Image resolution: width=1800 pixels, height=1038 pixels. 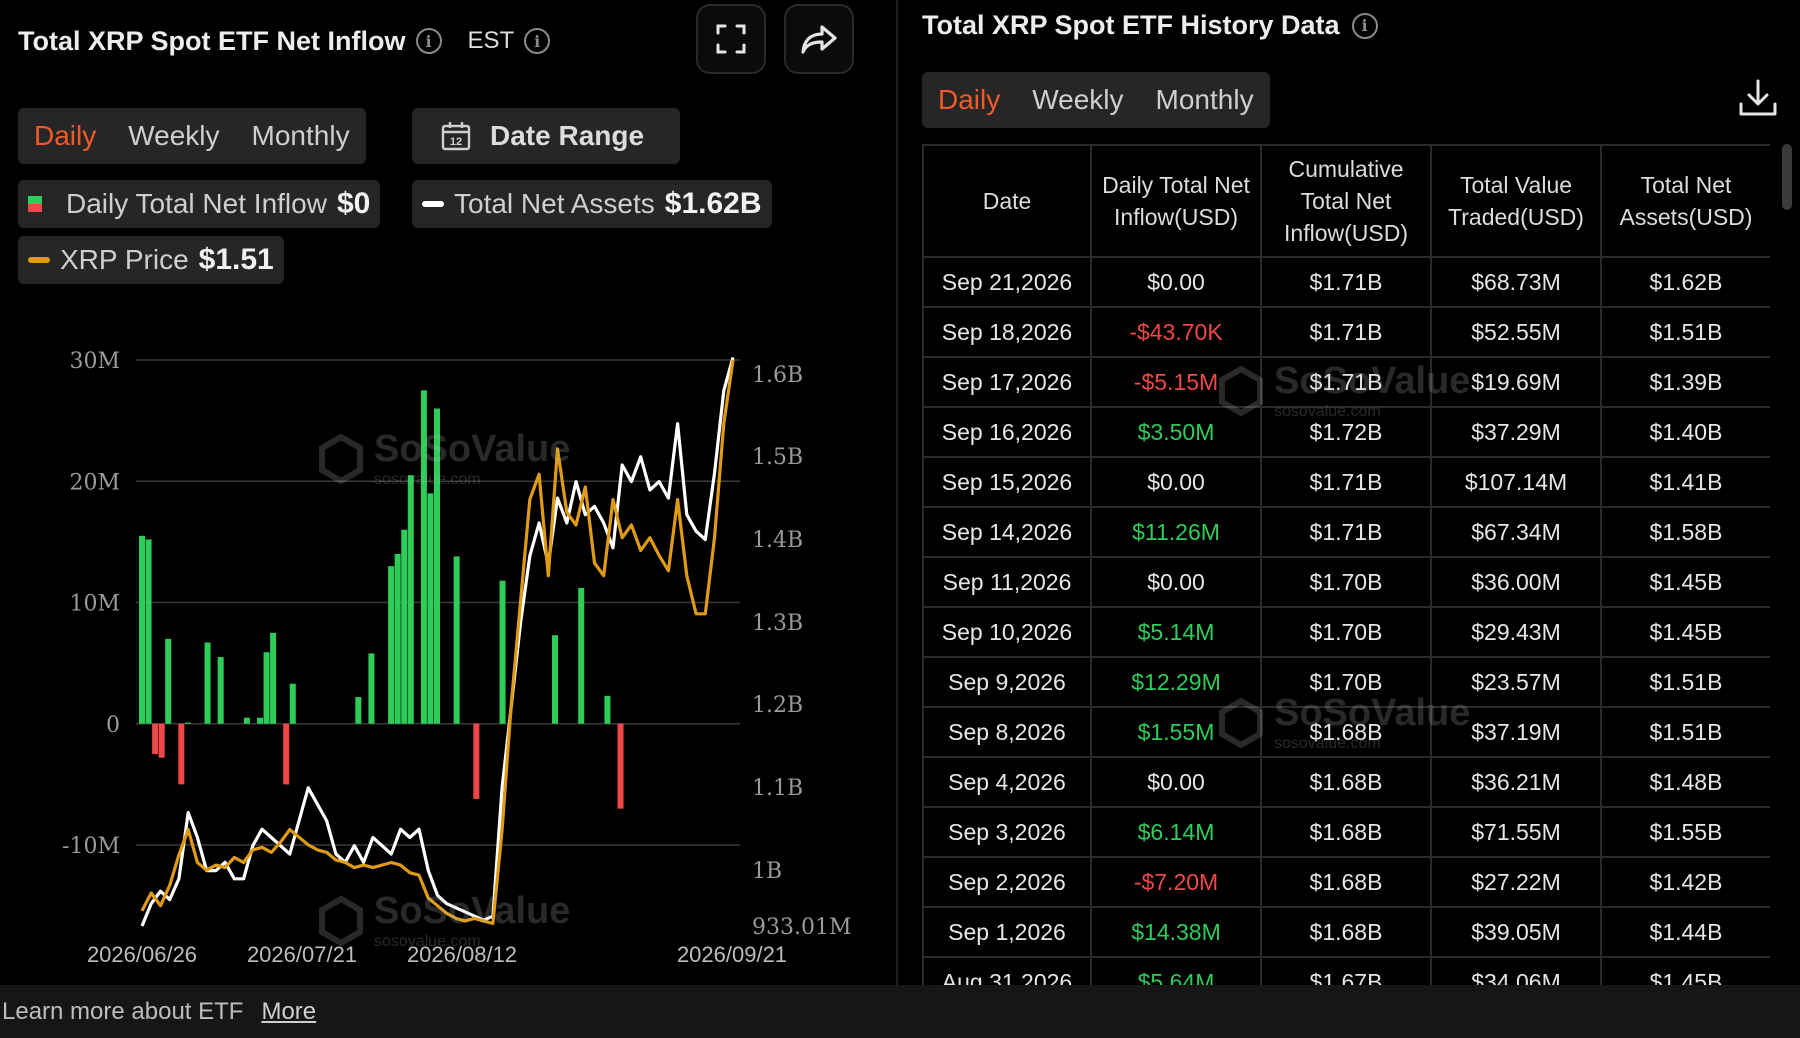 What do you see at coordinates (1176, 882) in the screenshot?
I see `inflow-cell: -$7.20M` at bounding box center [1176, 882].